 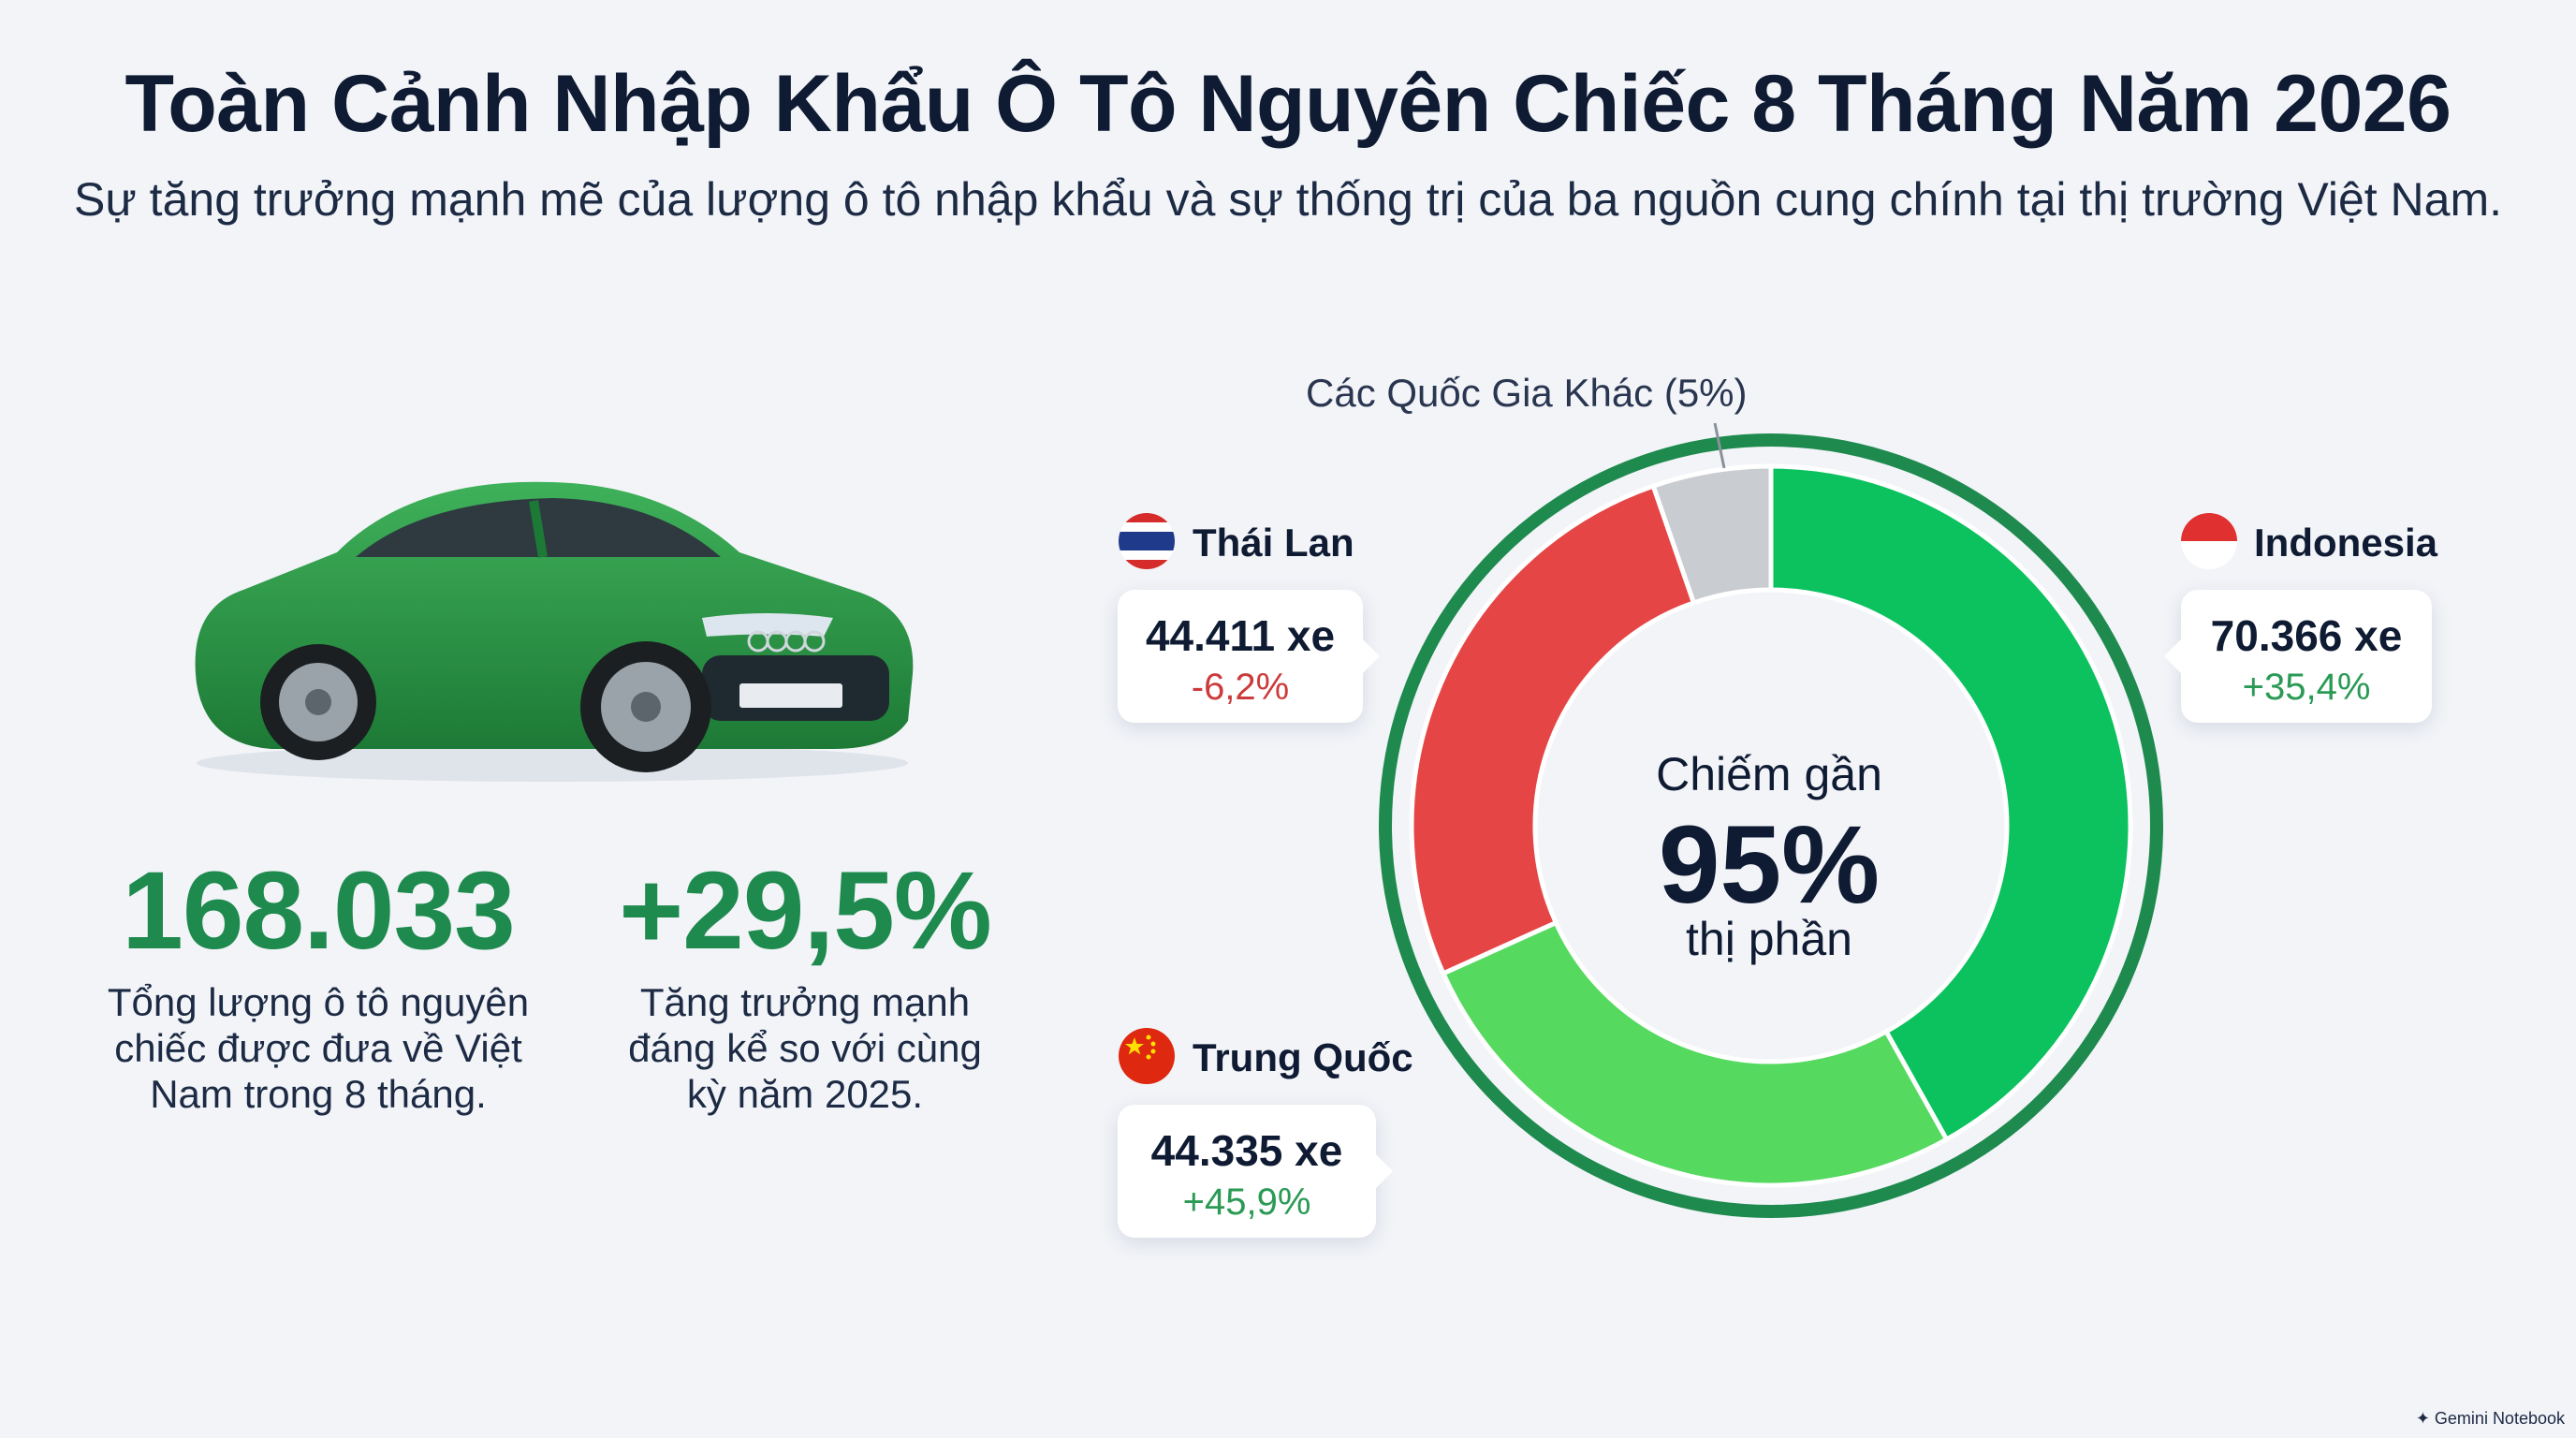 I want to click on center-share-value: 95%, so click(x=1769, y=865).